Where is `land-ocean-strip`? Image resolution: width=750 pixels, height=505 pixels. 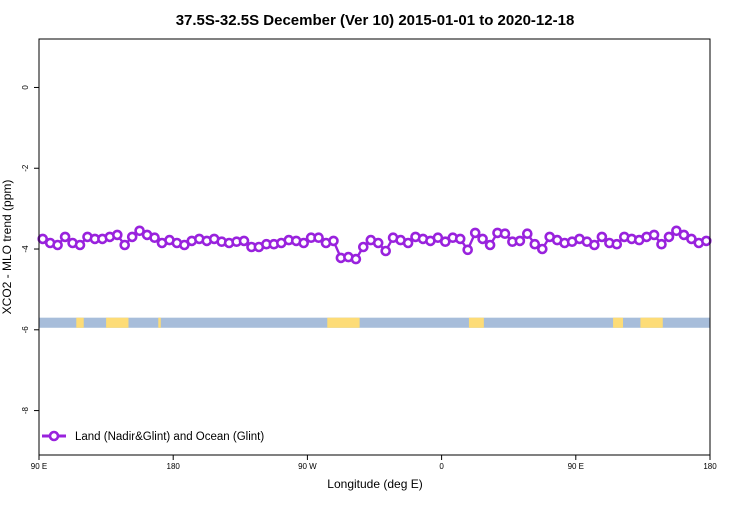 land-ocean-strip is located at coordinates (374, 322).